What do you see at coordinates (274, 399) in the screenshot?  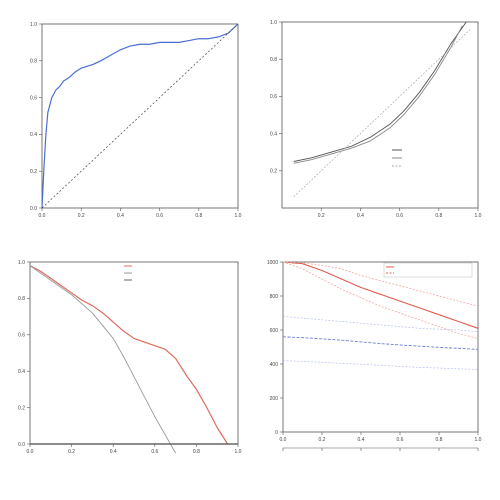 I see `clinical_impact-y-tick-label: 200` at bounding box center [274, 399].